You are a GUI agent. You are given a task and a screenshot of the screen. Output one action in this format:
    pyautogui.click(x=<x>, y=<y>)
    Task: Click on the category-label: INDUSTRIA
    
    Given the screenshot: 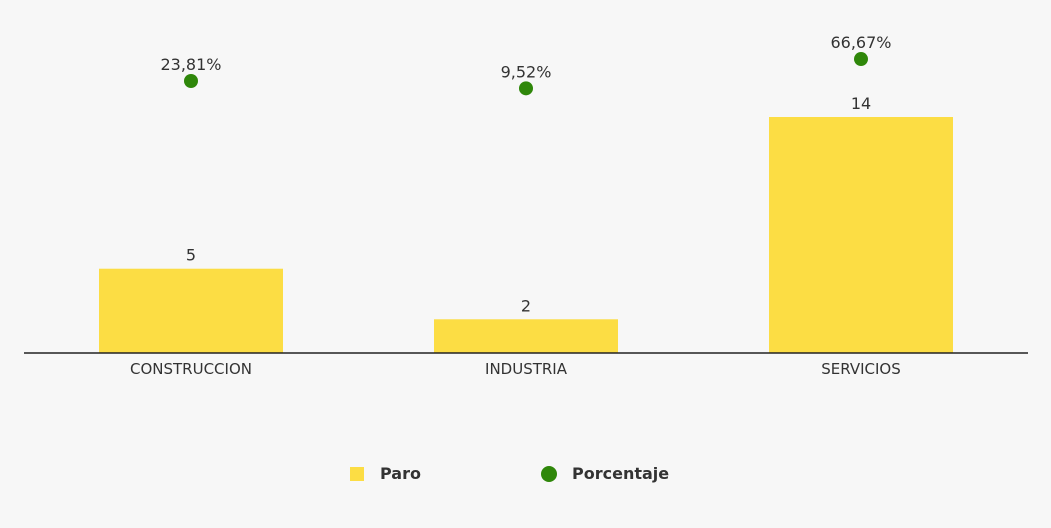 What is the action you would take?
    pyautogui.click(x=526, y=369)
    